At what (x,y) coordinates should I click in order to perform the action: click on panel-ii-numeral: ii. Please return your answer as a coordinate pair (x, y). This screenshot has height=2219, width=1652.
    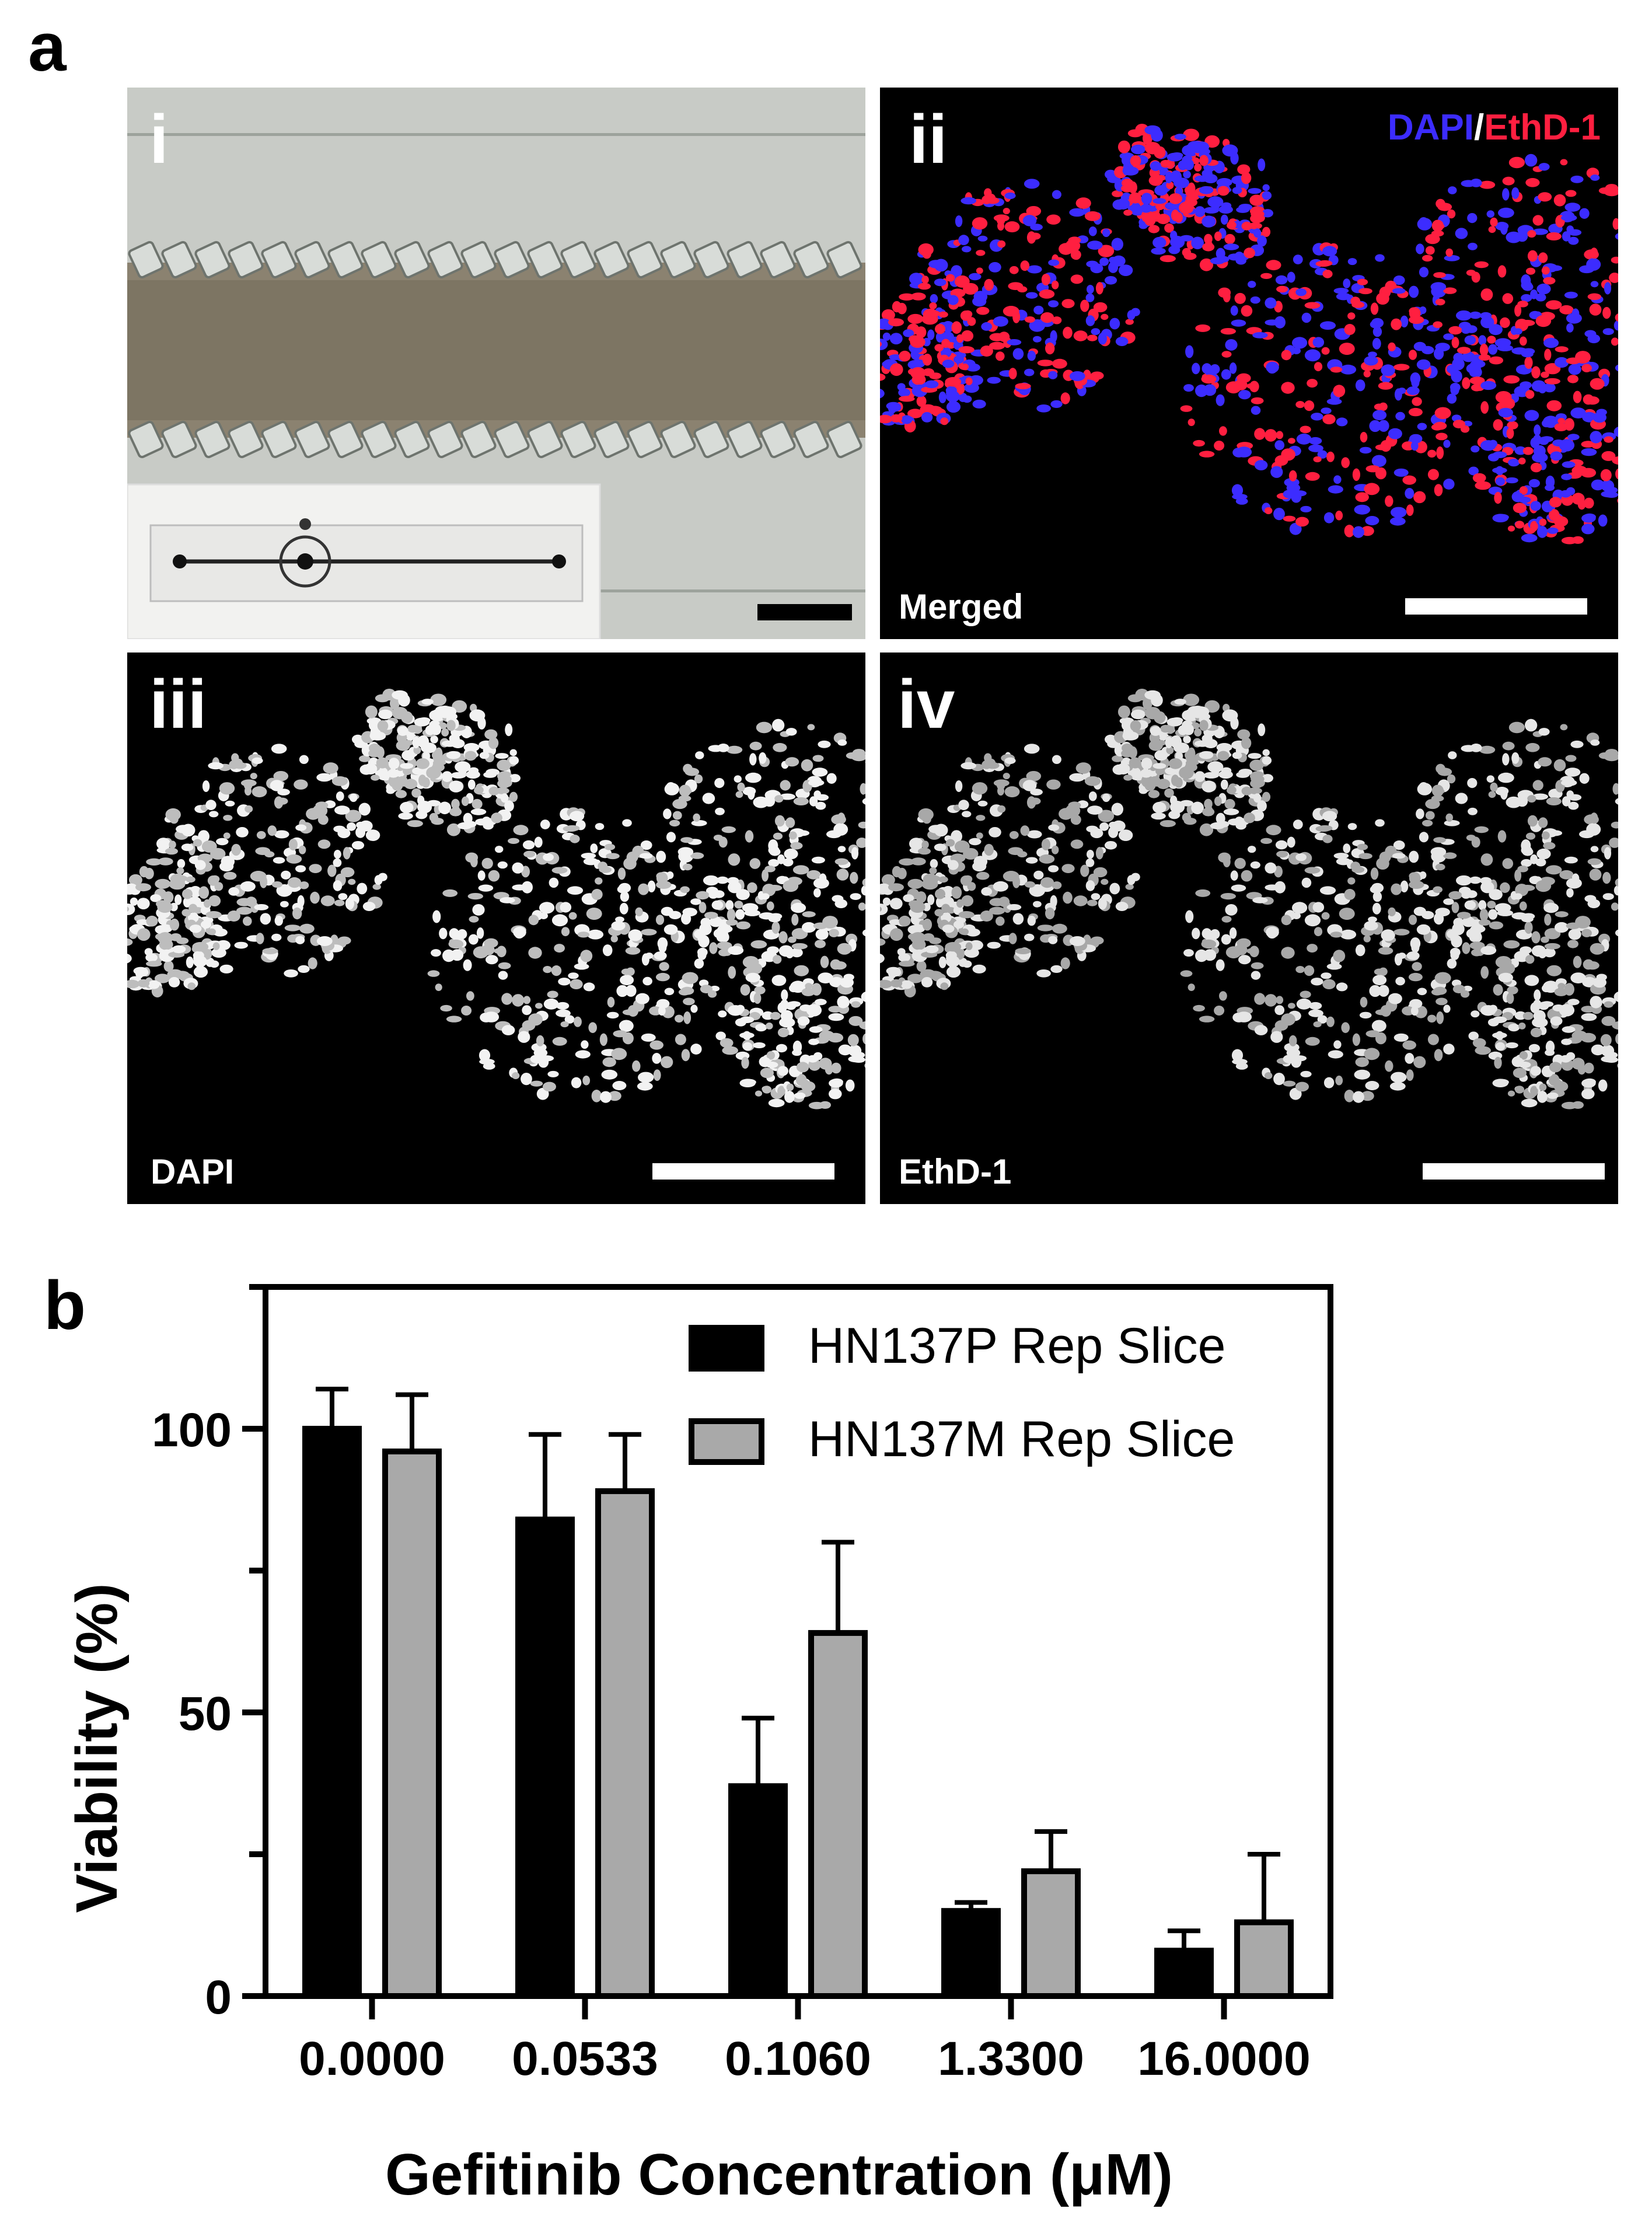
    Looking at the image, I should click on (929, 139).